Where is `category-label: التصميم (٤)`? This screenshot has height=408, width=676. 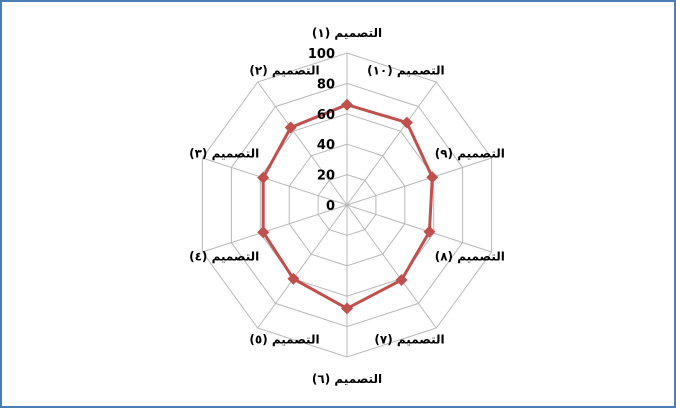
category-label: التصميم (٤) is located at coordinates (224, 256).